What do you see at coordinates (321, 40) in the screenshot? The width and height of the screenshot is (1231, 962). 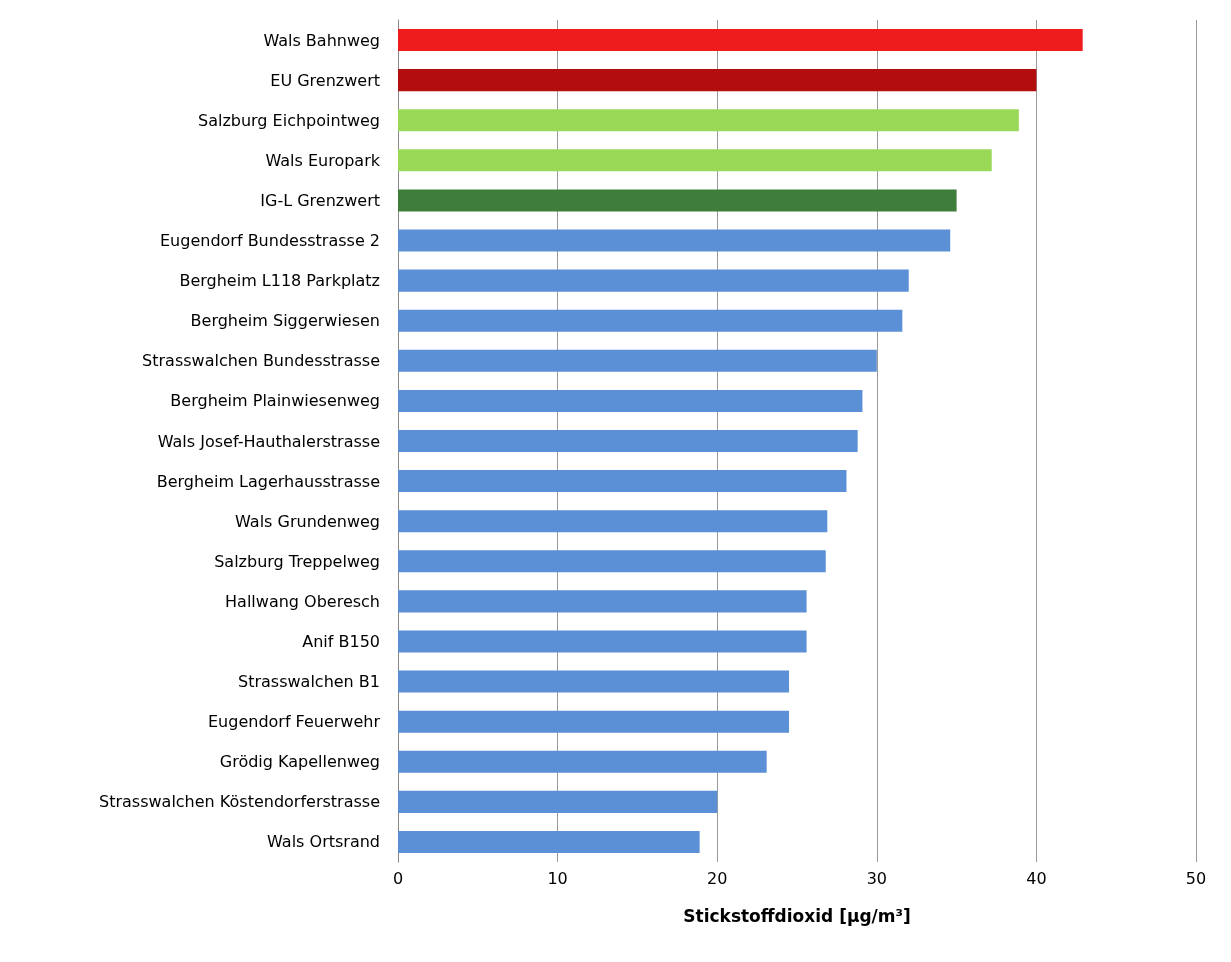 I see `y-tick-label: Wals Bahnweg` at bounding box center [321, 40].